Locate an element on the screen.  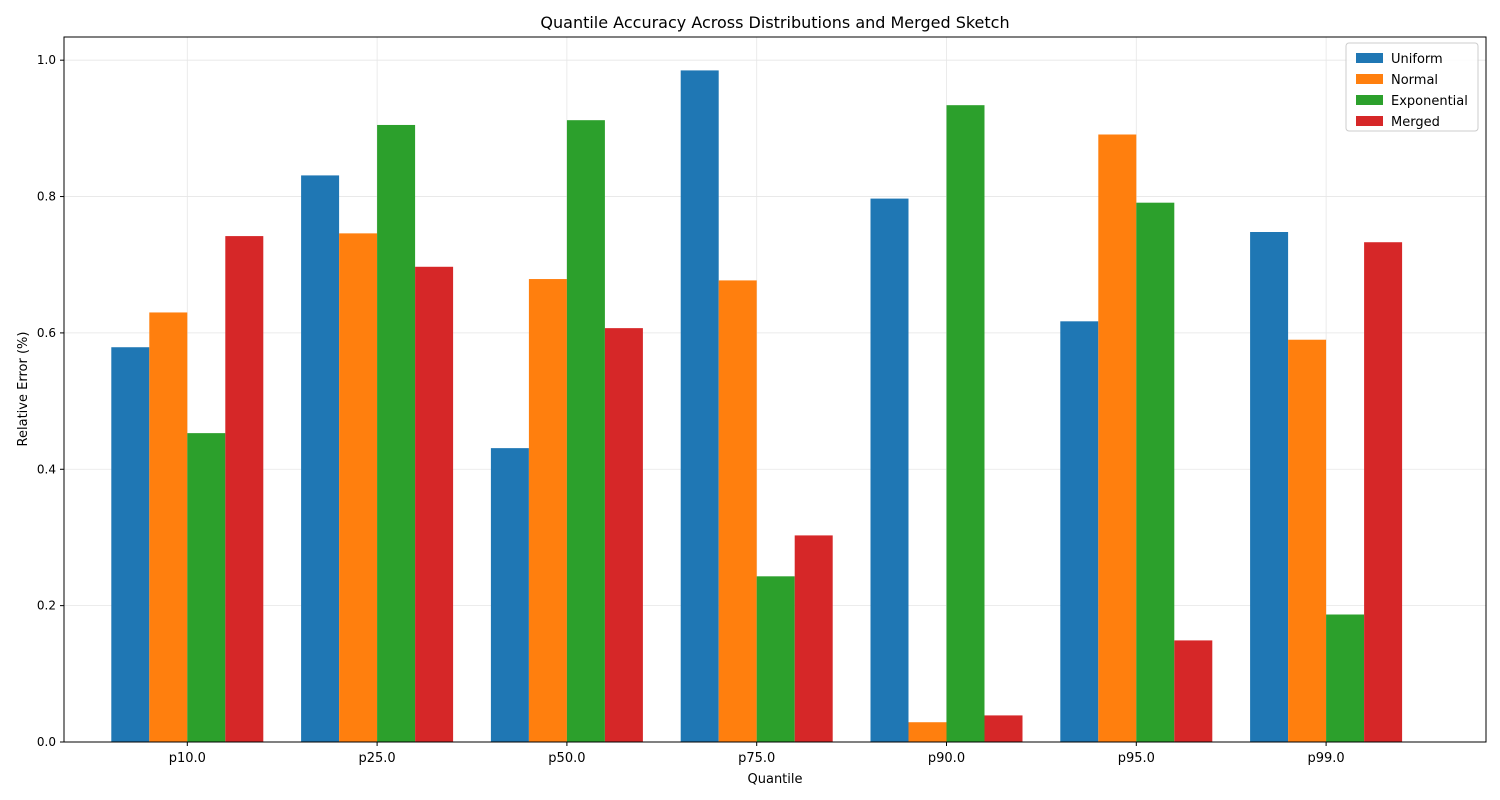
legend: Uniform Normal Exponential Merged is located at coordinates (1412, 87).